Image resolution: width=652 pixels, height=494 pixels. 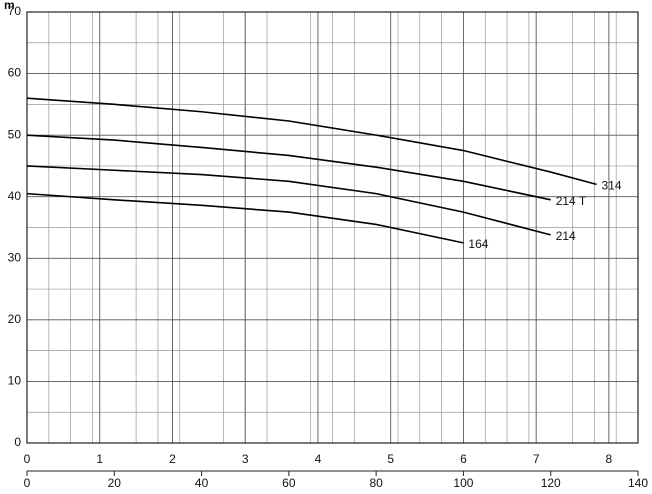 What do you see at coordinates (99, 459) in the screenshot?
I see `x2-tick-label: 1` at bounding box center [99, 459].